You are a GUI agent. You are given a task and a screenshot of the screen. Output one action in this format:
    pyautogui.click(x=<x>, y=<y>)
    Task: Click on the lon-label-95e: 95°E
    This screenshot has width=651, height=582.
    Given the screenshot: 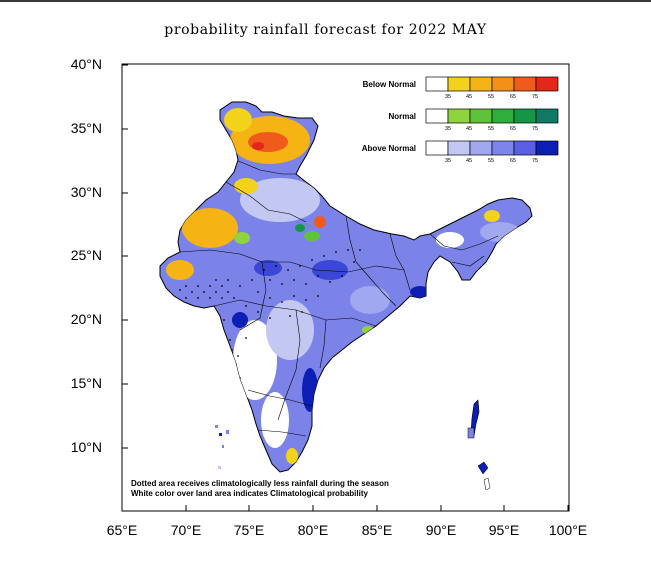 What is the action you would take?
    pyautogui.click(x=504, y=530)
    